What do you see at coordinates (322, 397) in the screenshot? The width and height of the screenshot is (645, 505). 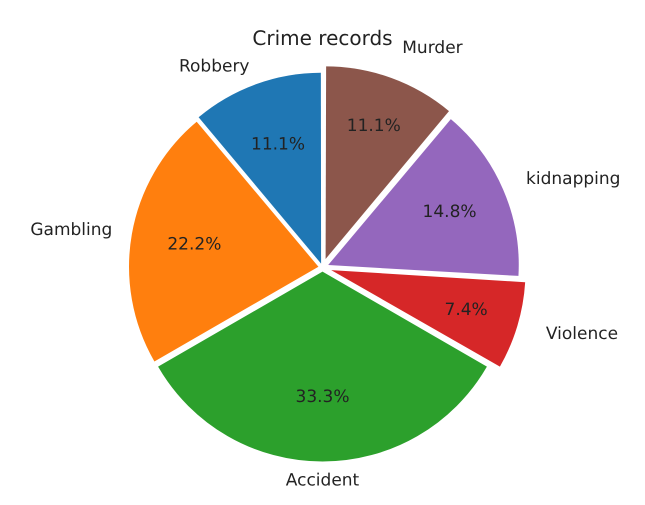 I see `data-label: 33.3%` at bounding box center [322, 397].